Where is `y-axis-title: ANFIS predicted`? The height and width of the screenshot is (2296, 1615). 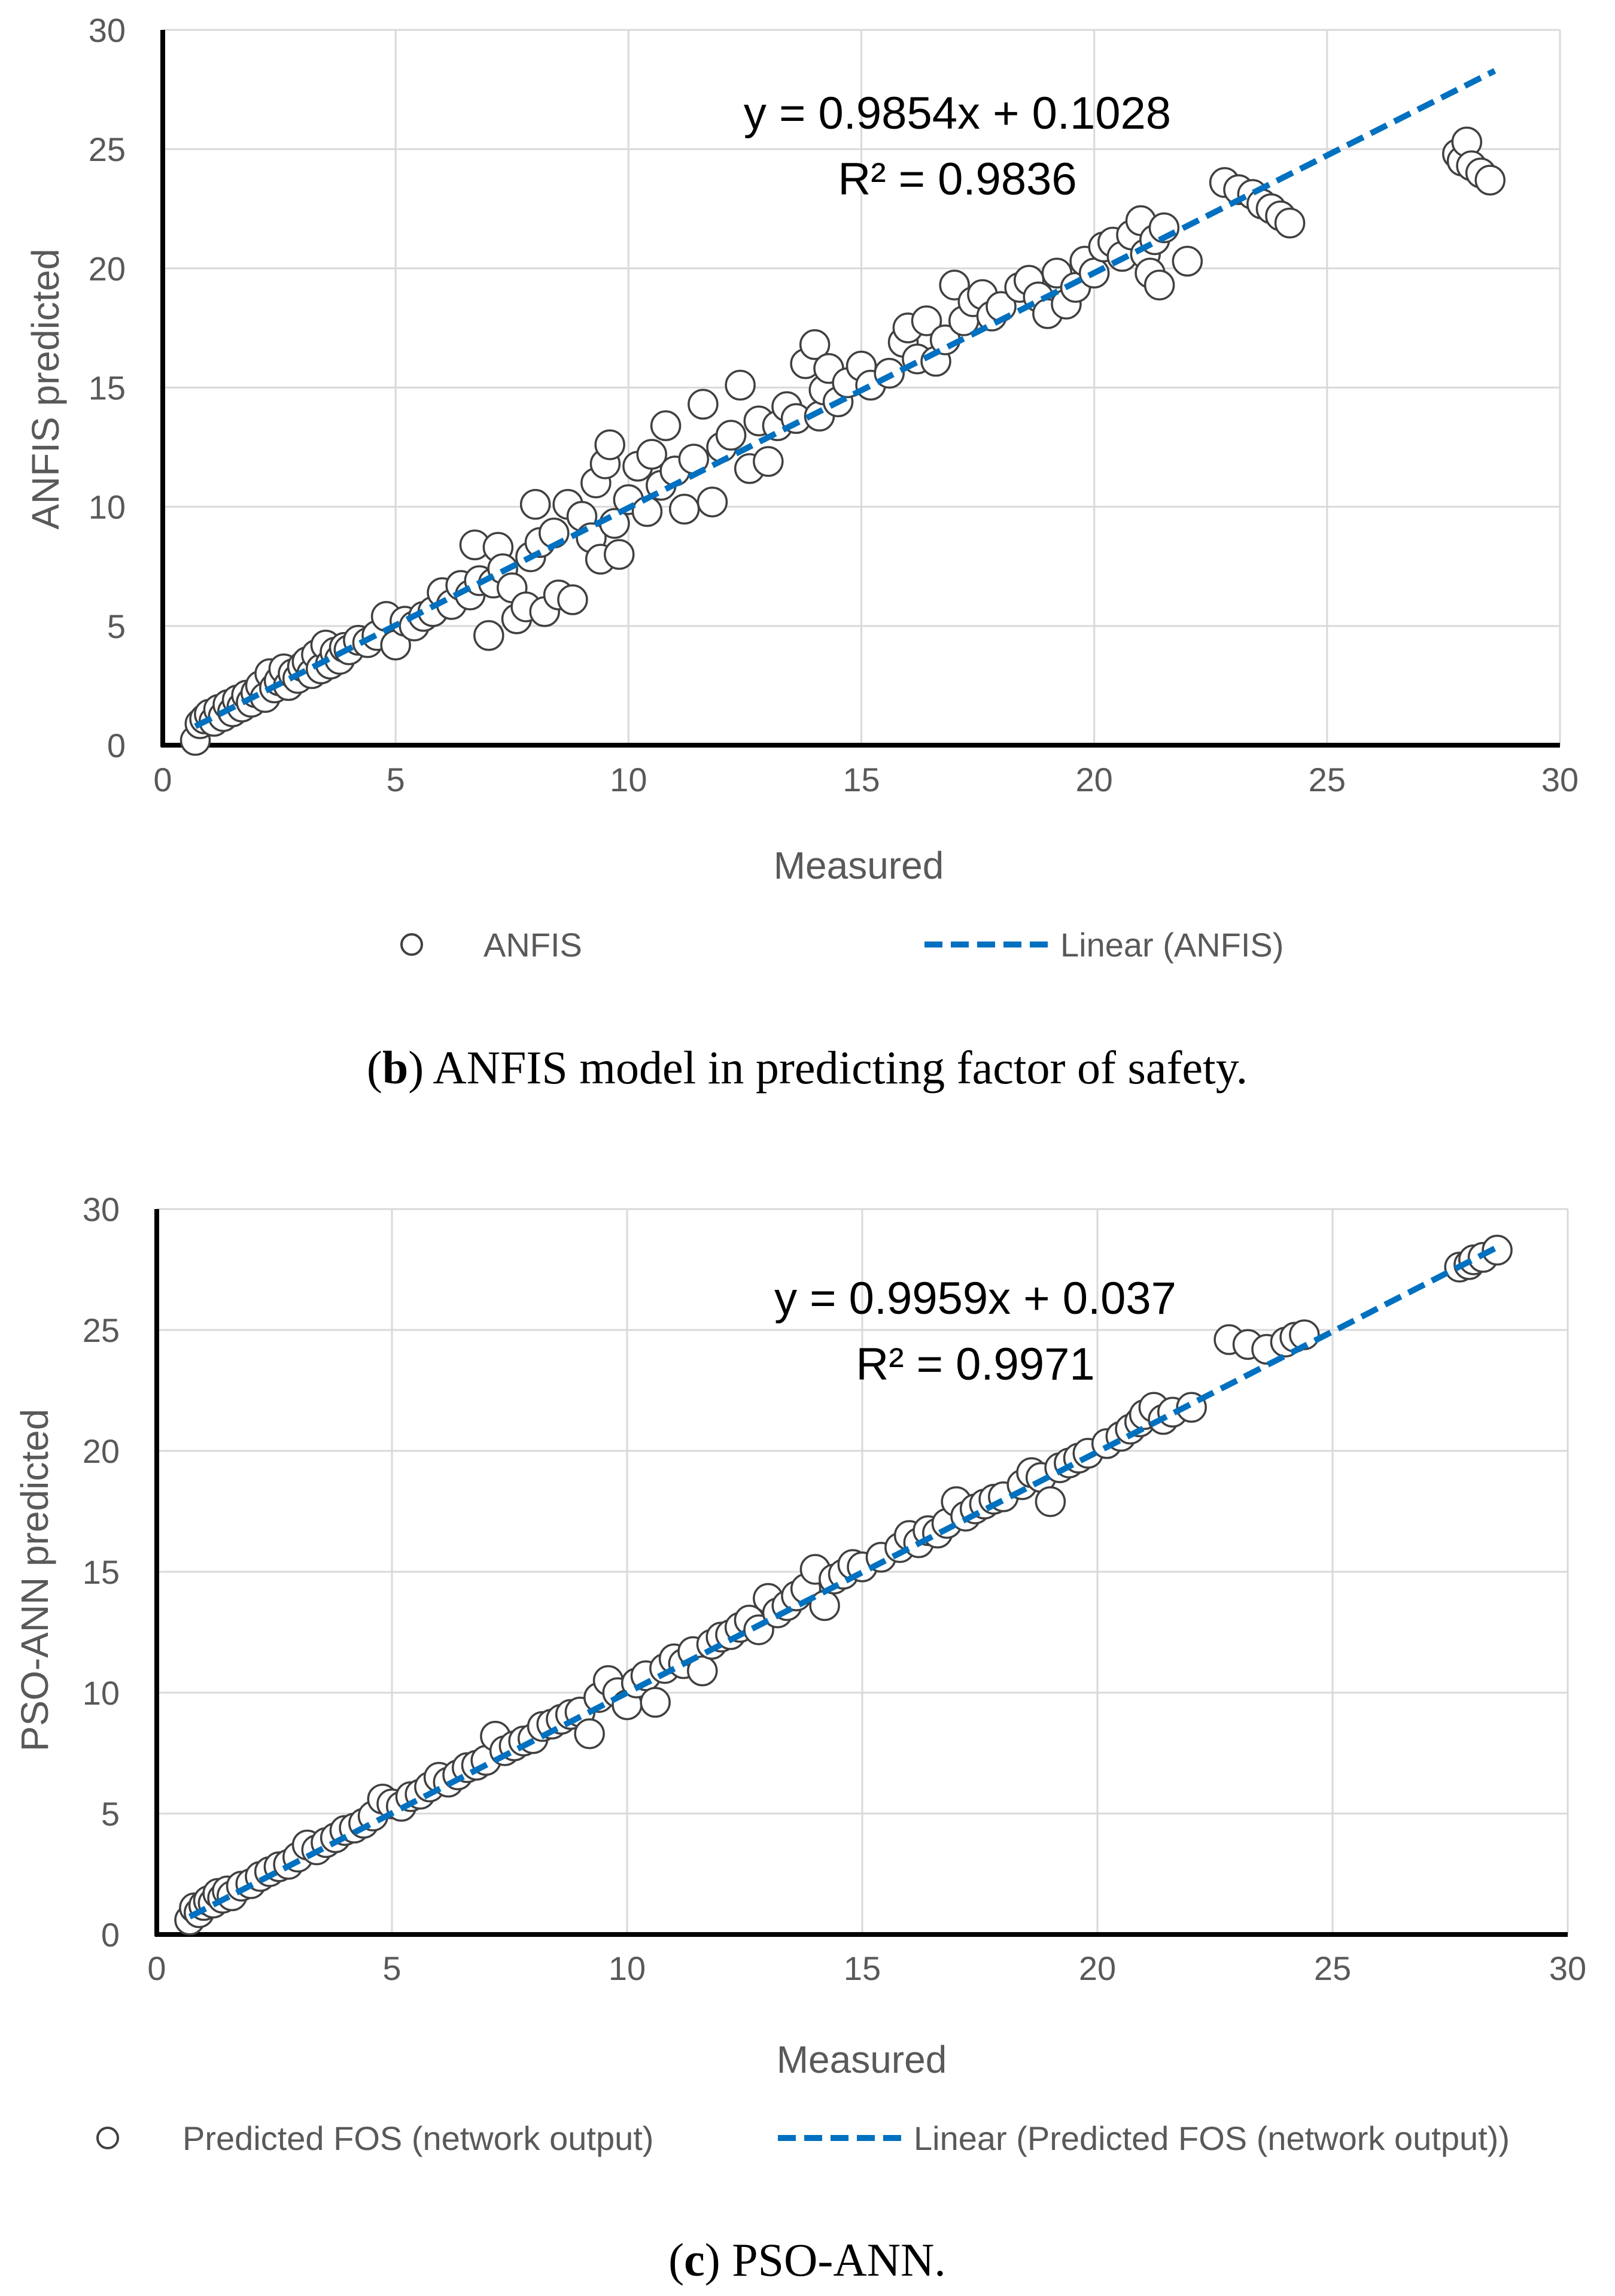
y-axis-title: ANFIS predicted is located at coordinates (45, 389).